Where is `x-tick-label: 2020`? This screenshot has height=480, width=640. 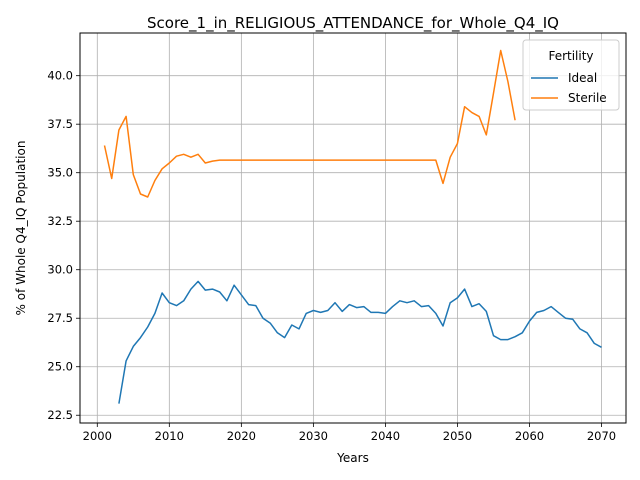
x-tick-label: 2020 is located at coordinates (241, 436).